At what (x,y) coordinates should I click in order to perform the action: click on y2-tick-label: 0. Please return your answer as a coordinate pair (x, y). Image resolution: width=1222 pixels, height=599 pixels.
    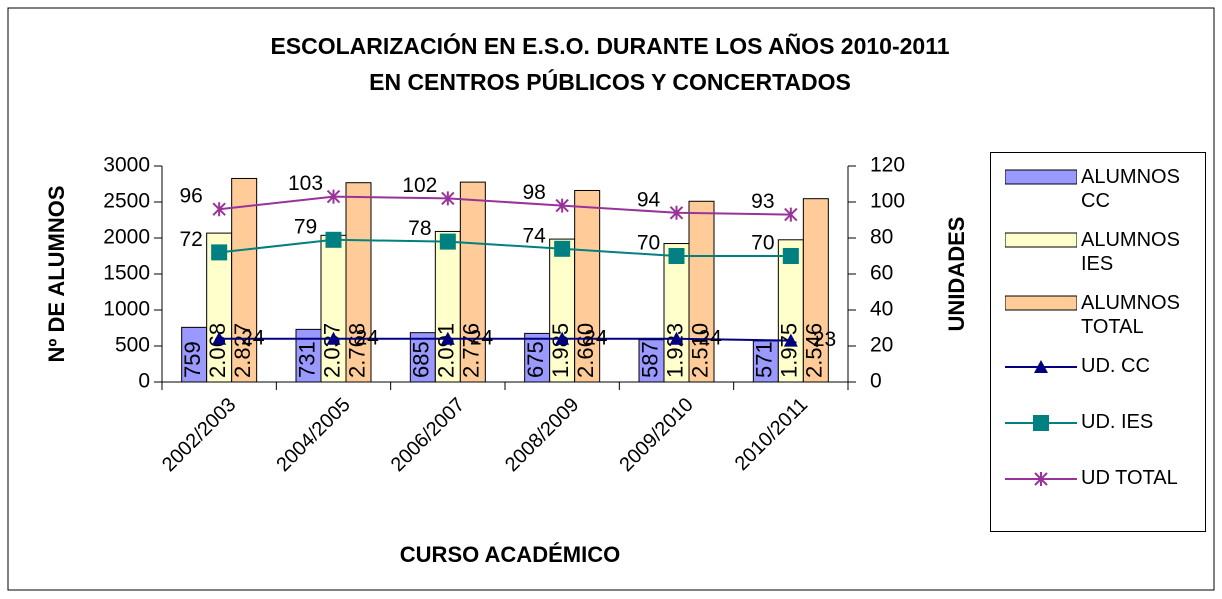
    Looking at the image, I should click on (876, 381).